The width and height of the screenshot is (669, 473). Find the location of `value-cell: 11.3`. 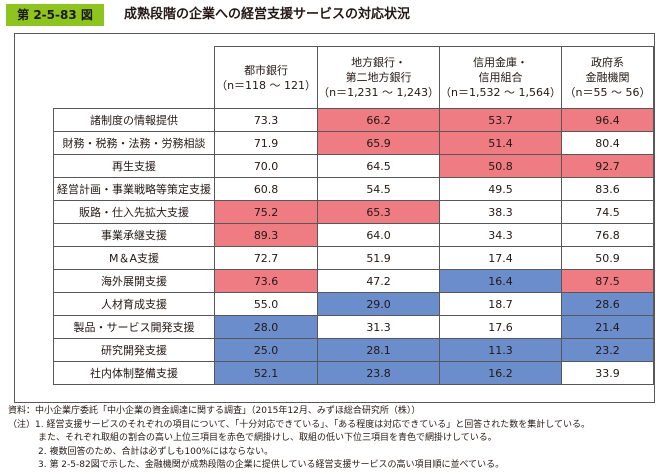

value-cell: 11.3 is located at coordinates (500, 350).